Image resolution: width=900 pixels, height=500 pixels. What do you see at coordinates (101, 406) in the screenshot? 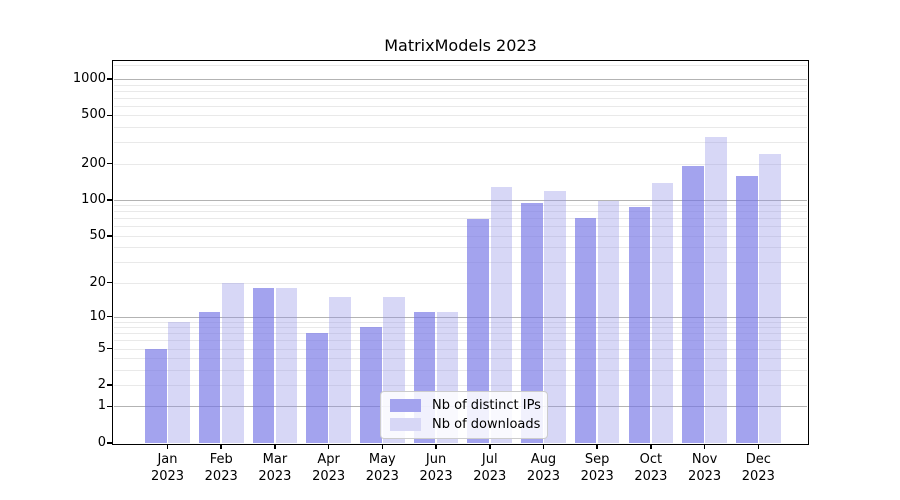
I see `y-tick-label: 1` at bounding box center [101, 406].